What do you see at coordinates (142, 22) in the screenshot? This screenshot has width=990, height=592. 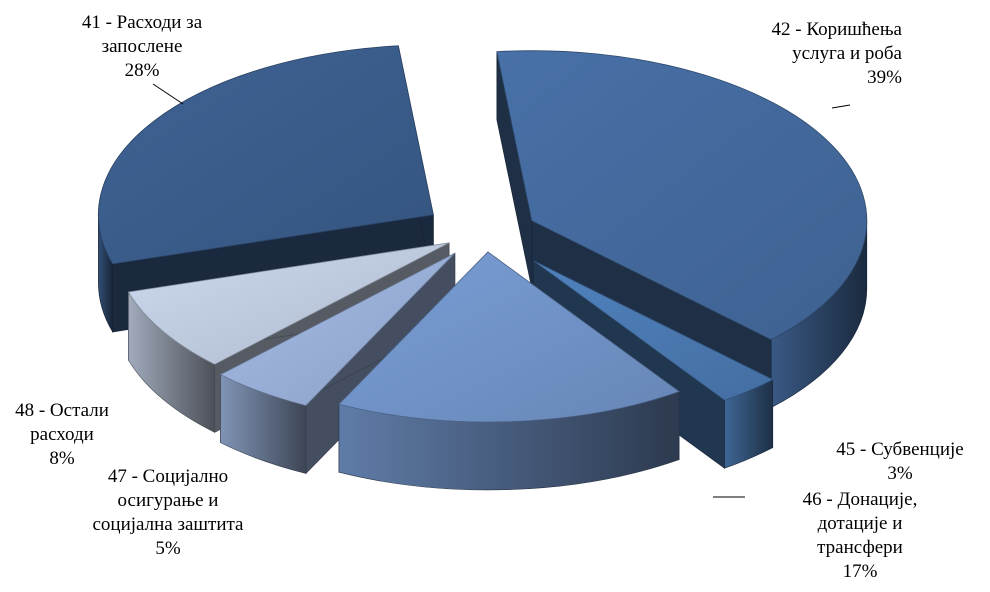 I see `slice-label-5-line-0: 41 - Расходи за` at bounding box center [142, 22].